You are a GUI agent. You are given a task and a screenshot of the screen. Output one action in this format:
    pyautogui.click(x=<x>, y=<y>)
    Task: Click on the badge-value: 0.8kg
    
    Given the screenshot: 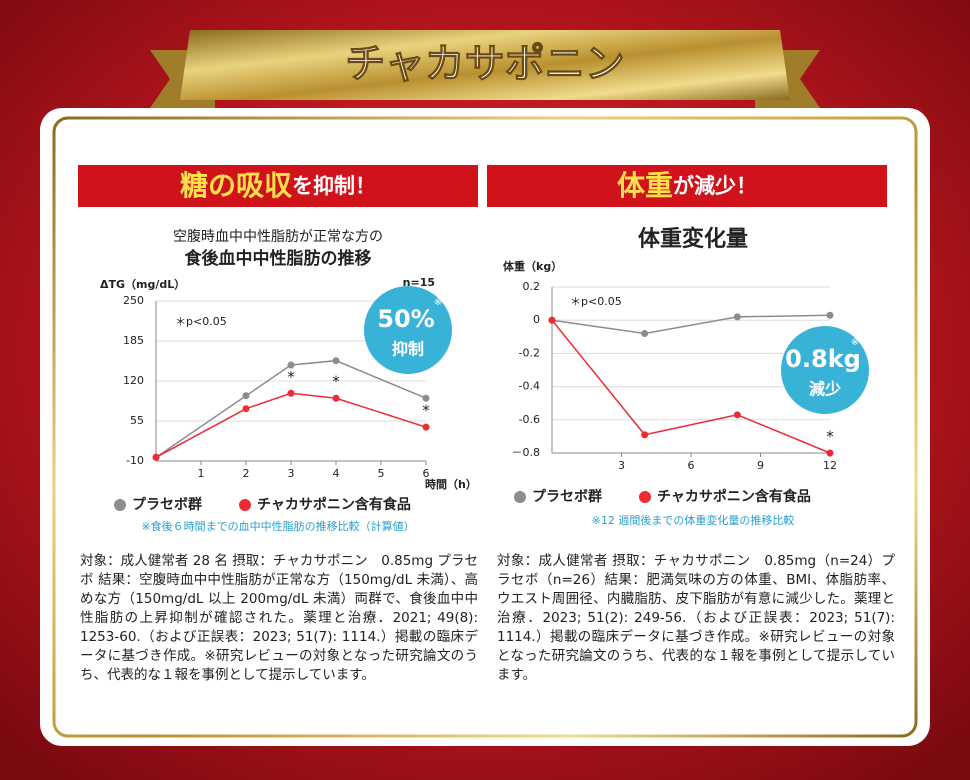 What is the action you would take?
    pyautogui.click(x=823, y=359)
    